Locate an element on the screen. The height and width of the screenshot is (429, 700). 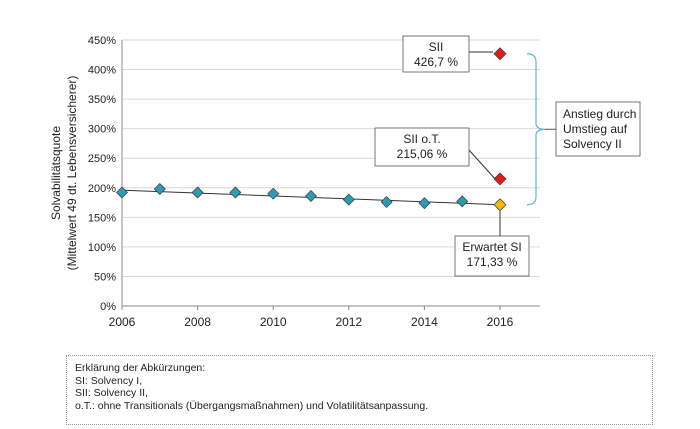
y-tick-label: 150% is located at coordinates (102, 218).